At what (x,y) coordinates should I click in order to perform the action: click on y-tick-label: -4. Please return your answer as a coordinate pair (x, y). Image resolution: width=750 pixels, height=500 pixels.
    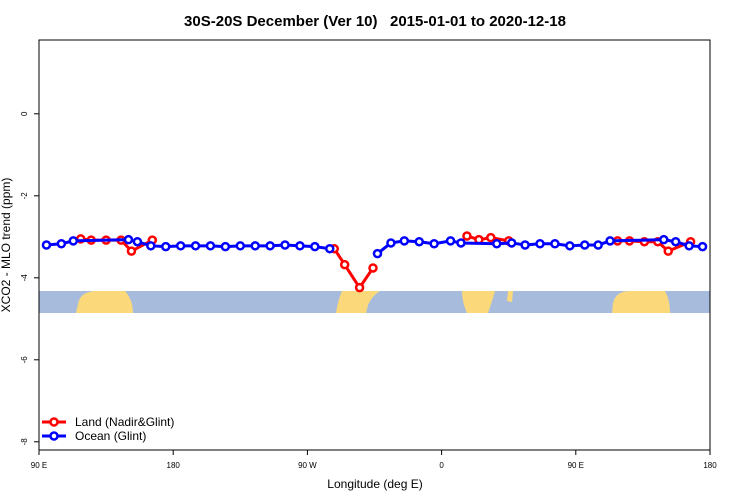
    Looking at the image, I should click on (24, 278).